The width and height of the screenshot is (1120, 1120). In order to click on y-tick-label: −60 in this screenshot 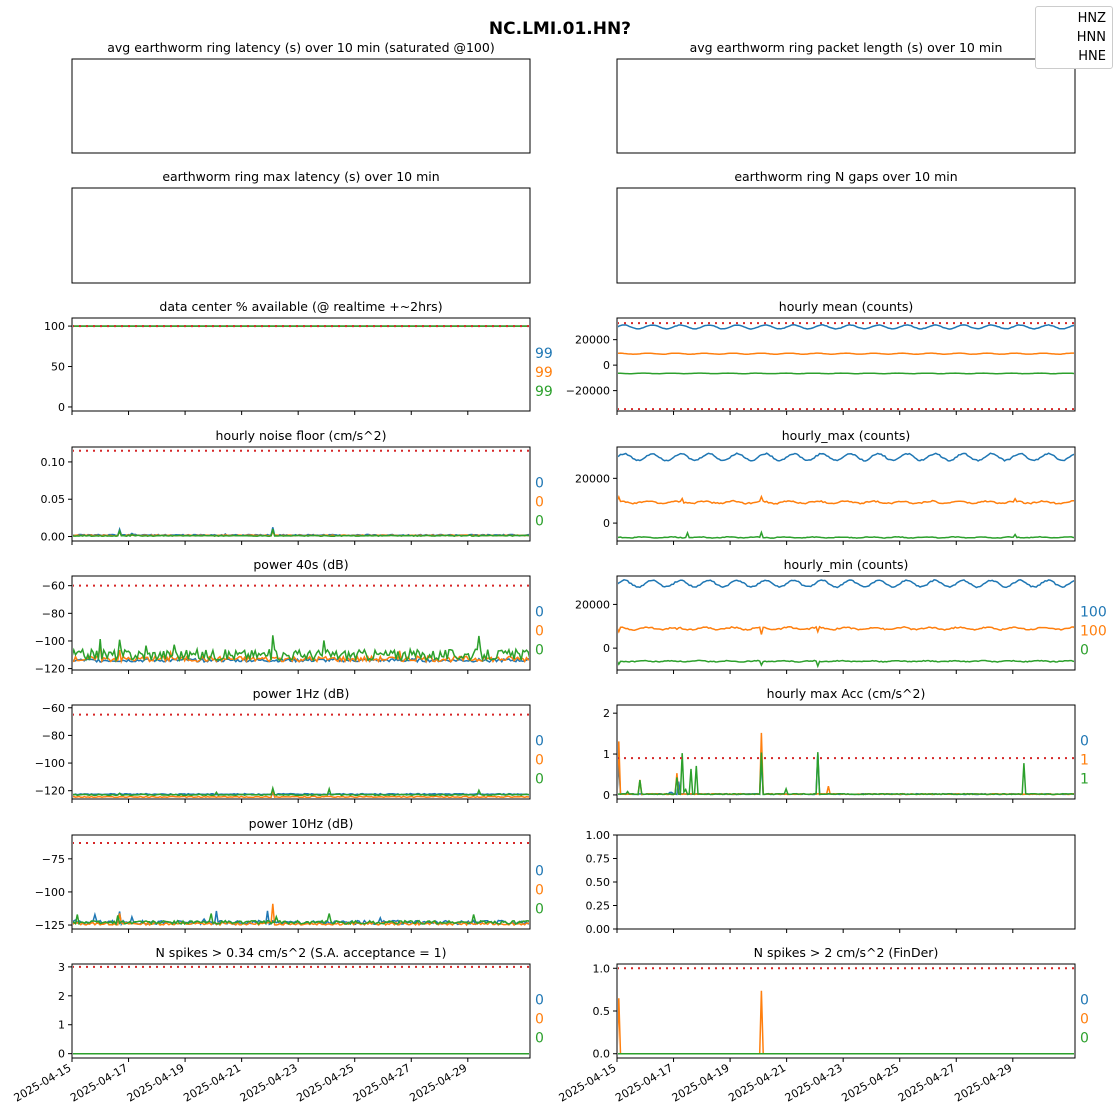, I will do `click(53, 586)`.